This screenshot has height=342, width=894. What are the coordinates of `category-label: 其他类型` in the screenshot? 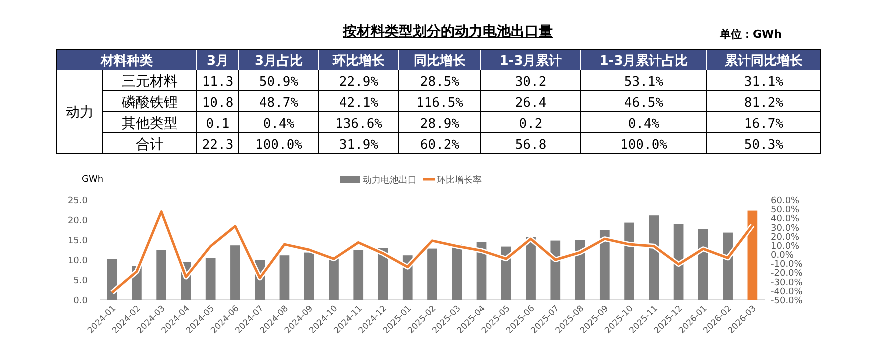 It's located at (150, 124).